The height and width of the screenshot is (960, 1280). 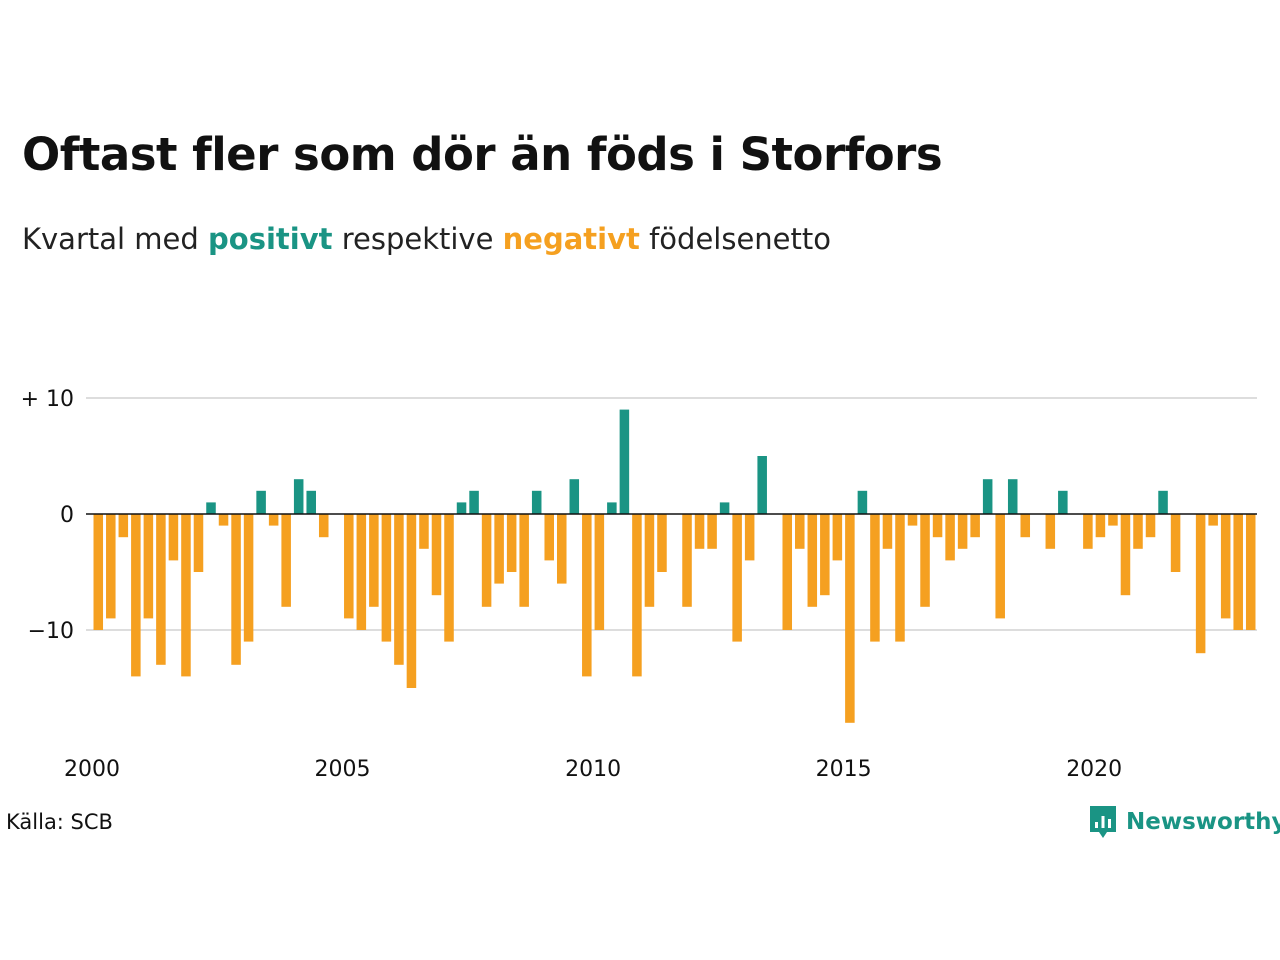 I want to click on chart-title: Oftast fler som dör än föds i Storfors, so click(x=482, y=154).